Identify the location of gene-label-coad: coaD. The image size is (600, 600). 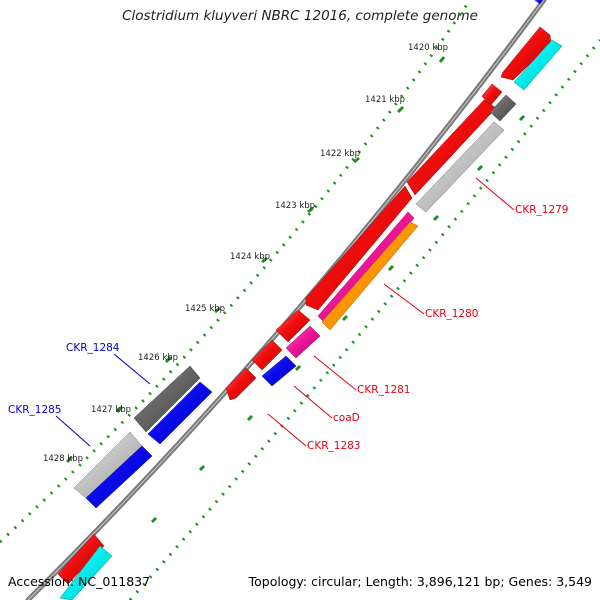
(346, 418).